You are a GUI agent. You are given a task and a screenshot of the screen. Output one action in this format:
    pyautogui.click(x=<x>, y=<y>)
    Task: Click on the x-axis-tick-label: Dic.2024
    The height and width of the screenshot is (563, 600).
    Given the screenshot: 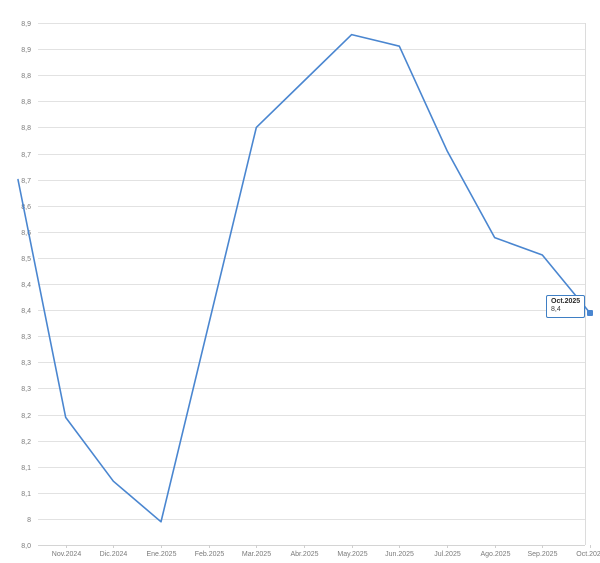 What is the action you would take?
    pyautogui.click(x=114, y=554)
    